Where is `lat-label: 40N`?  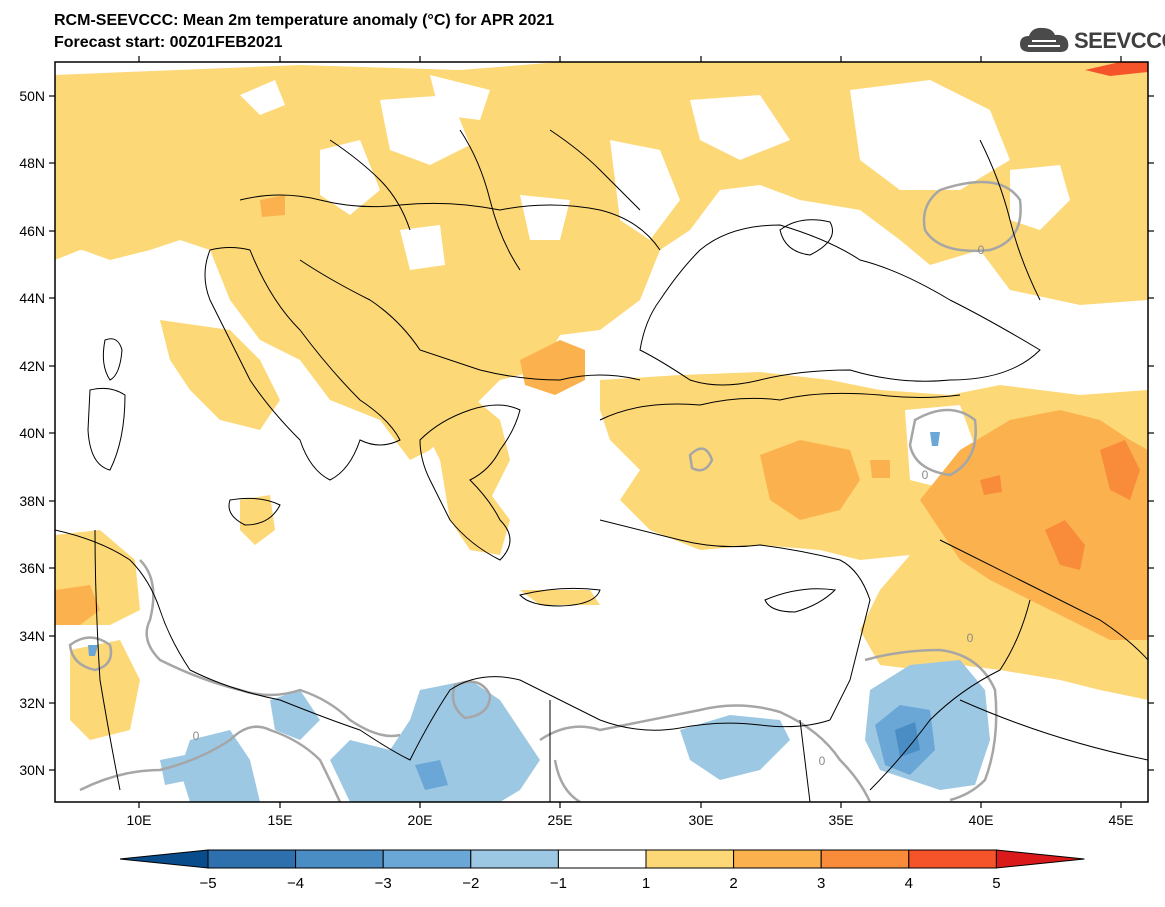 lat-label: 40N is located at coordinates (32, 433).